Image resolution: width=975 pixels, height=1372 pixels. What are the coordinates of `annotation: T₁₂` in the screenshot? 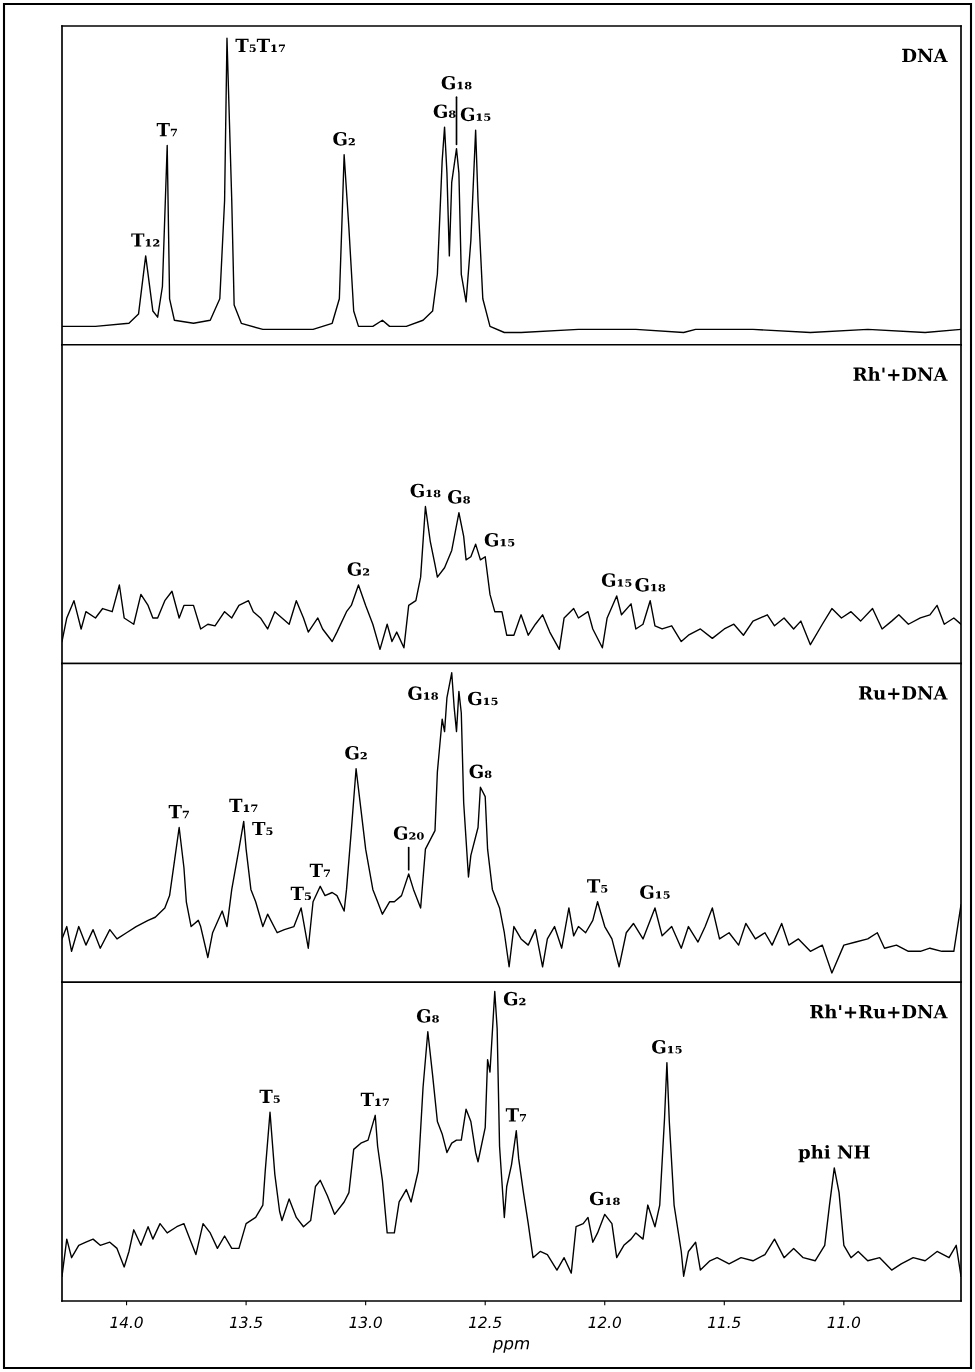 It's located at (145, 240).